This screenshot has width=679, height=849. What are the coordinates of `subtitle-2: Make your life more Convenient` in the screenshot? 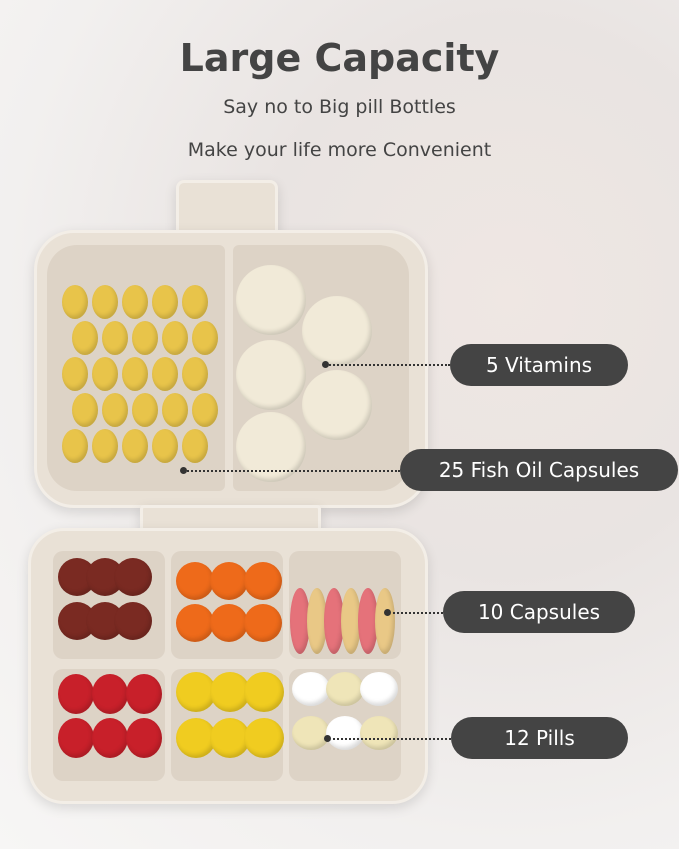 It's located at (339, 150).